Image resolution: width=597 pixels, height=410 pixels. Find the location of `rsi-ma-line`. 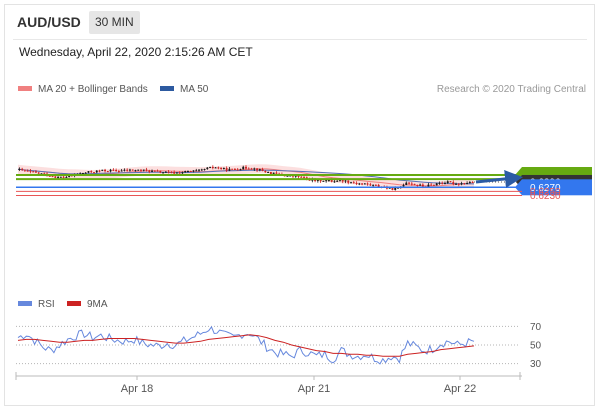

rsi-ma-line is located at coordinates (246, 345).